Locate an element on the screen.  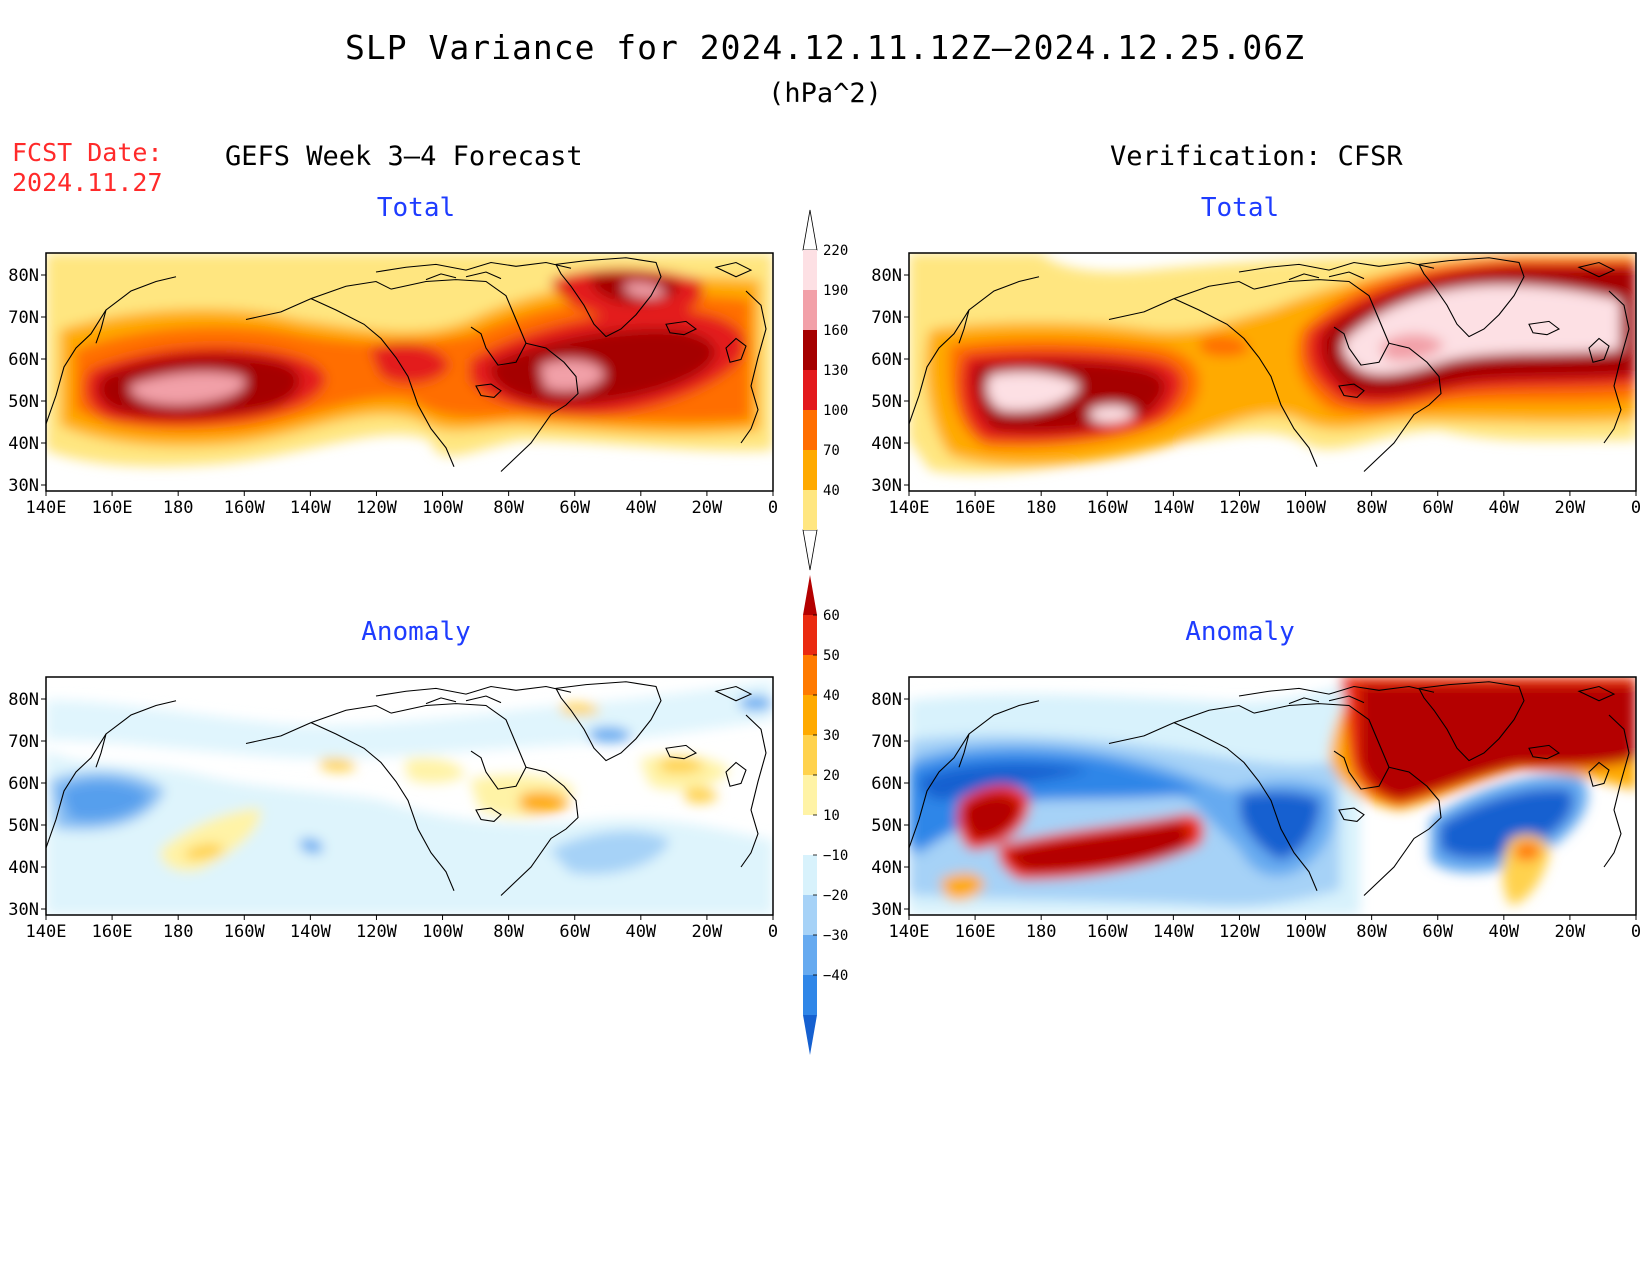
colorbar-anomaly-label: −30 is located at coordinates (835, 936).